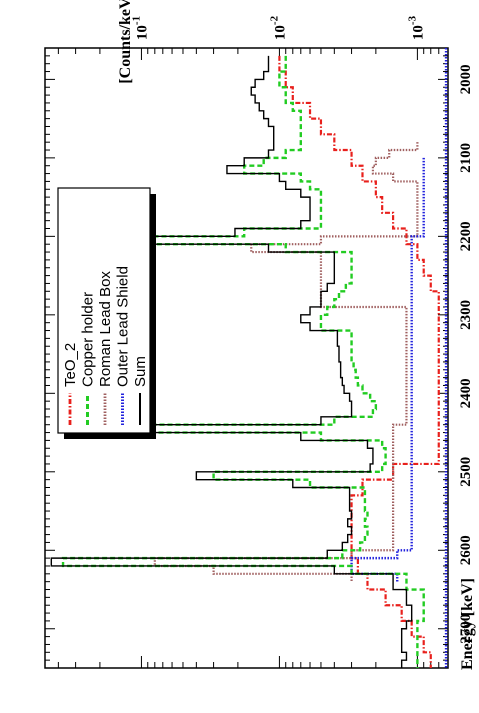  I want to click on legend-label: Copper holder, so click(88, 339).